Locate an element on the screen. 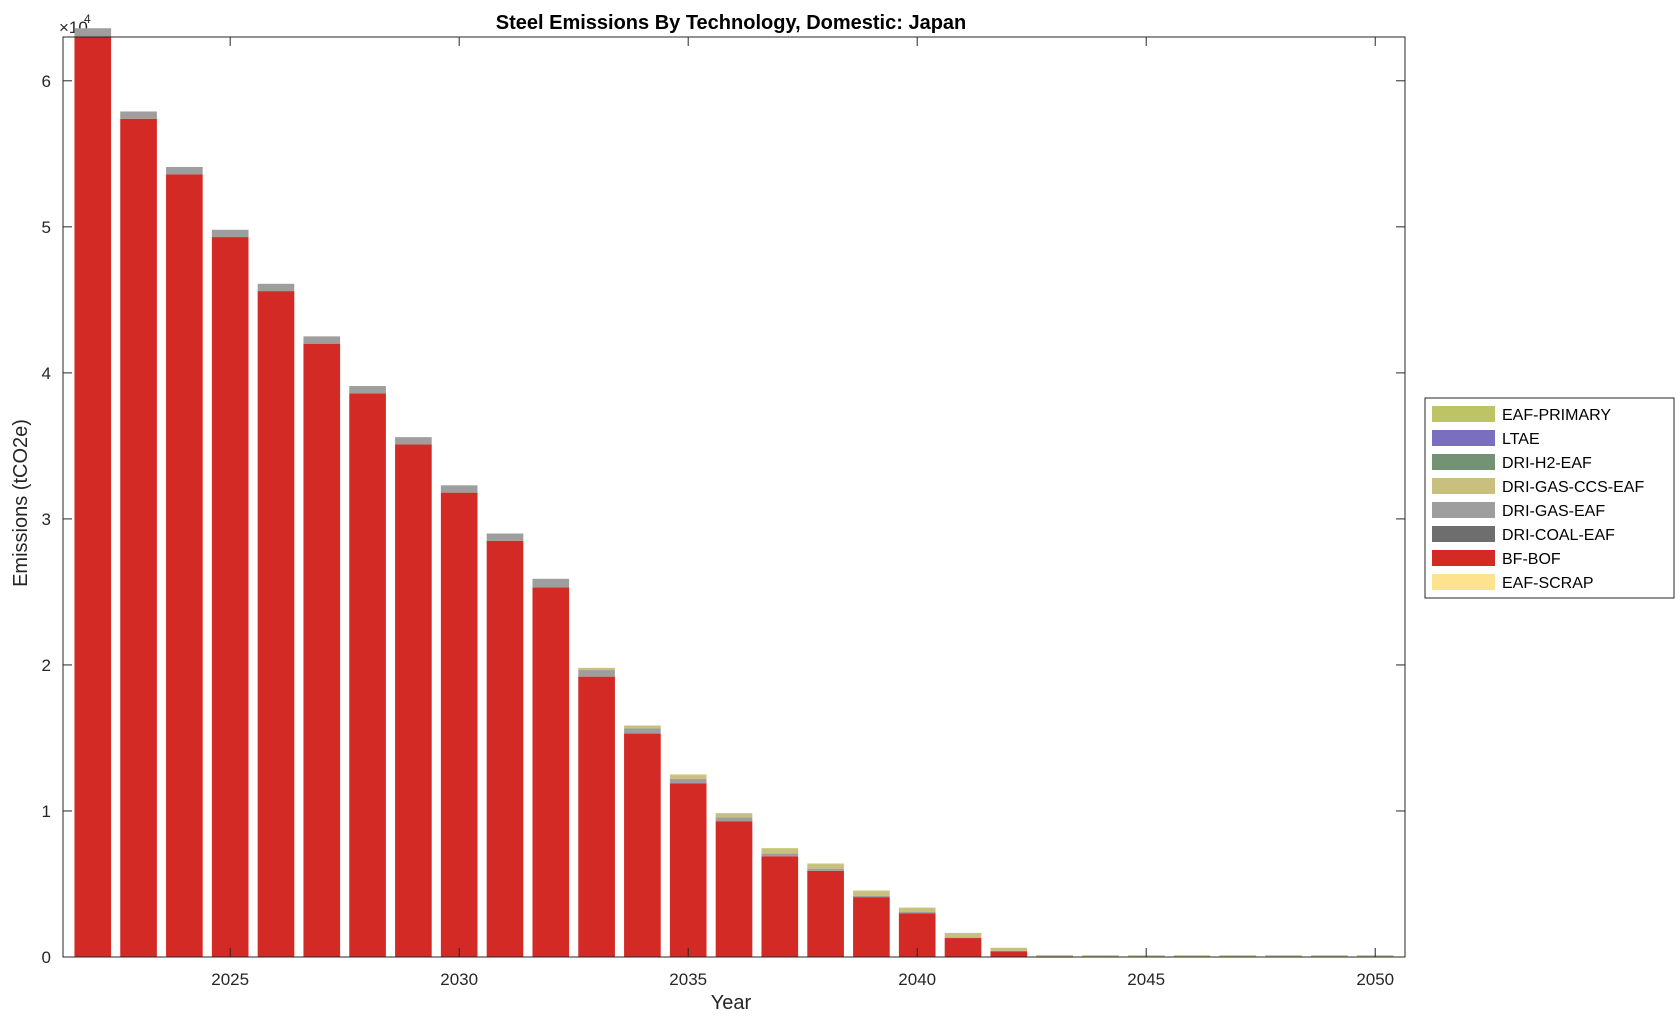 Image resolution: width=1679 pixels, height=1023 pixels. legend-label-dri-gas-eaf: DRI-GAS-EAF is located at coordinates (1553, 511).